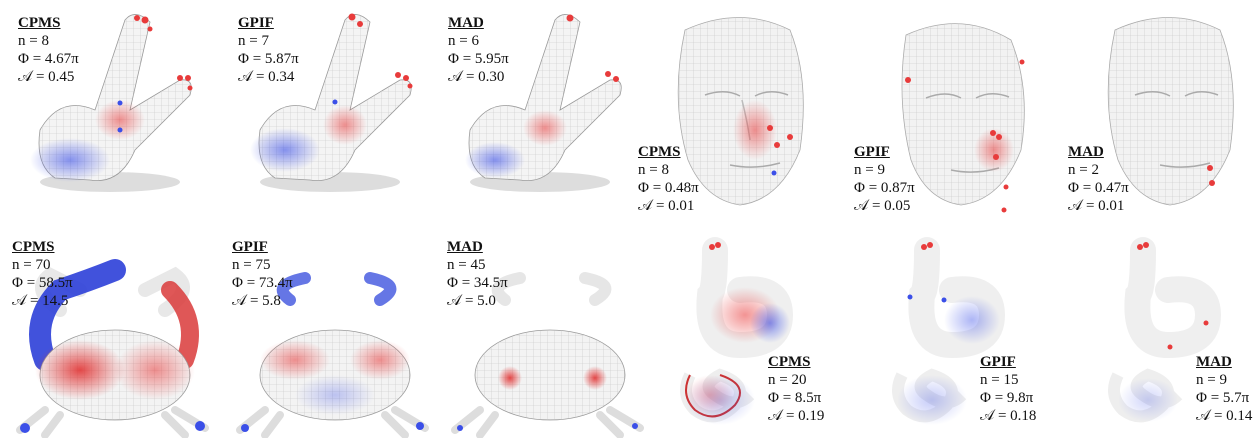 The height and width of the screenshot is (438, 1256). I want to click on metrics-label: GPIF n = 9 Φ = 0.87π 𝒜 = 0.05, so click(884, 179).